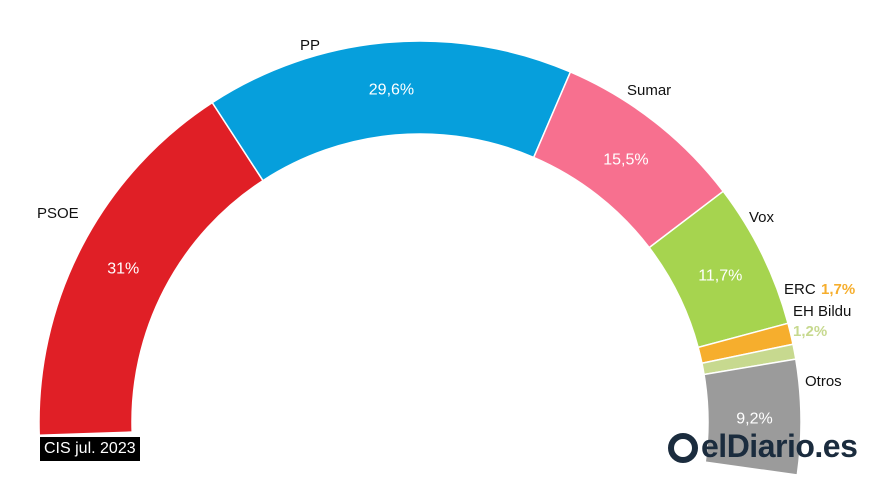 The image size is (880, 495). Describe the element at coordinates (720, 276) in the screenshot. I see `value-label-vox: 11,7%` at that location.